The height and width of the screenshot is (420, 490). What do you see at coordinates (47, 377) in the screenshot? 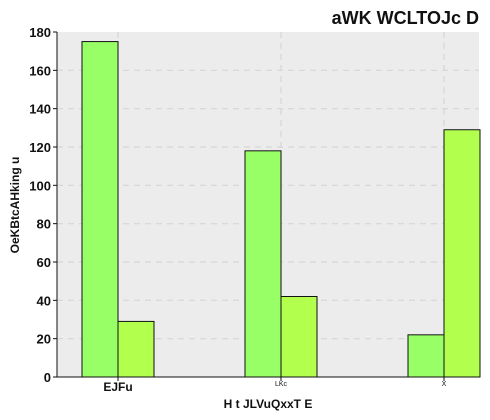
I see `y-tick-label: 0` at bounding box center [47, 377].